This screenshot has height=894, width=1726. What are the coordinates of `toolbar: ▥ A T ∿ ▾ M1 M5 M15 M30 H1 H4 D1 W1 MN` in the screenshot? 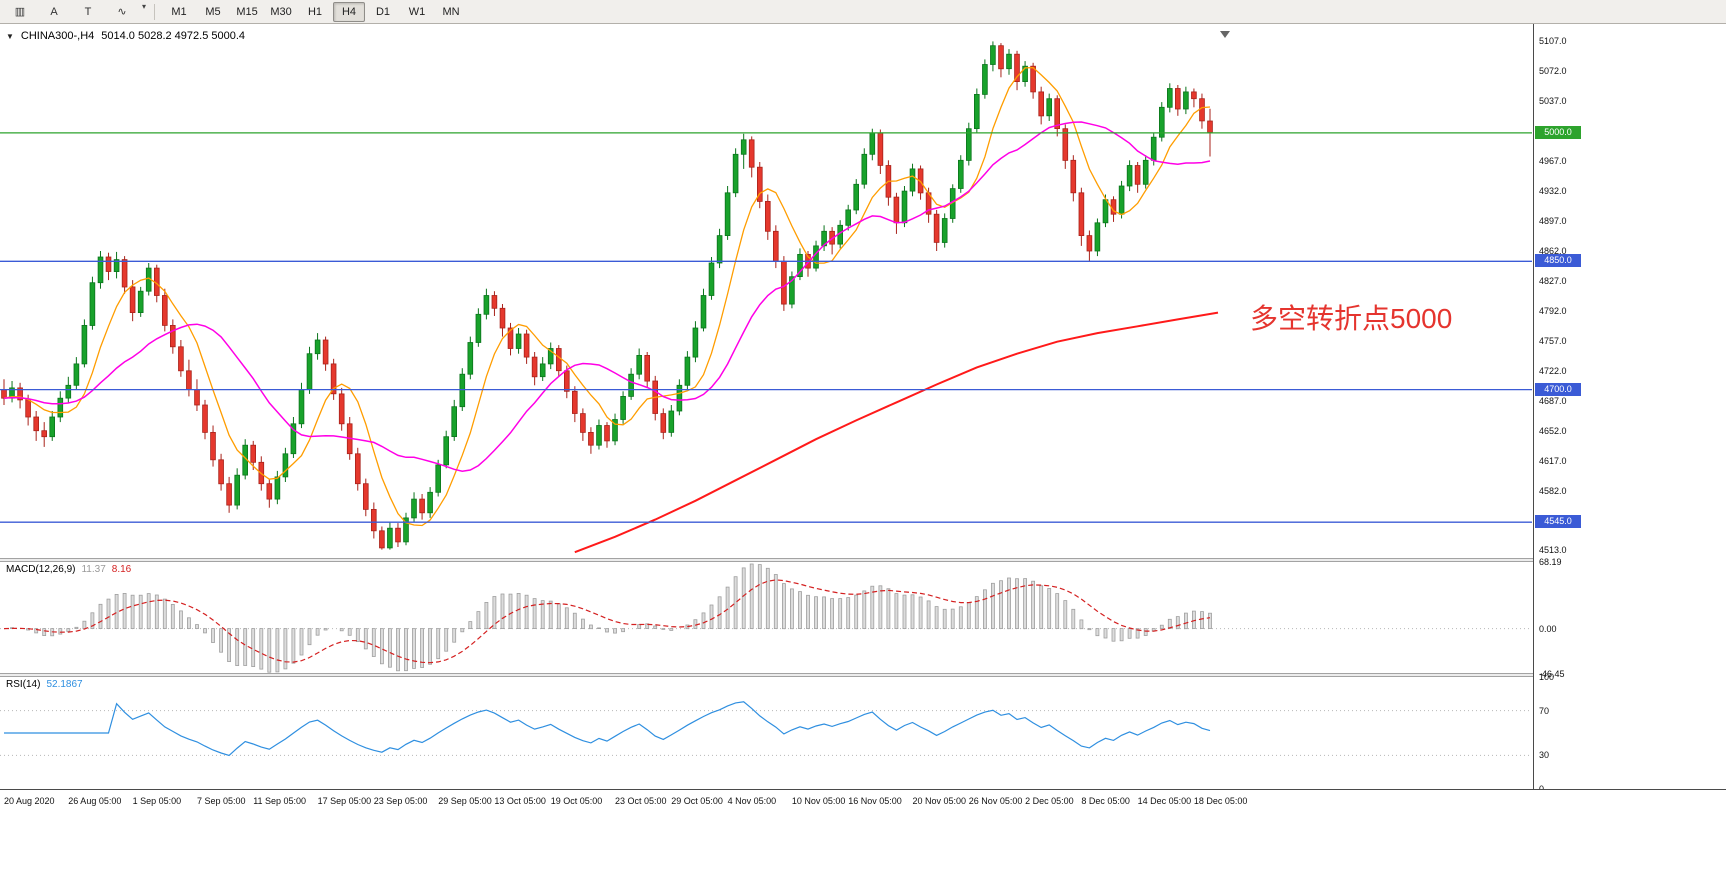 It's located at (863, 12).